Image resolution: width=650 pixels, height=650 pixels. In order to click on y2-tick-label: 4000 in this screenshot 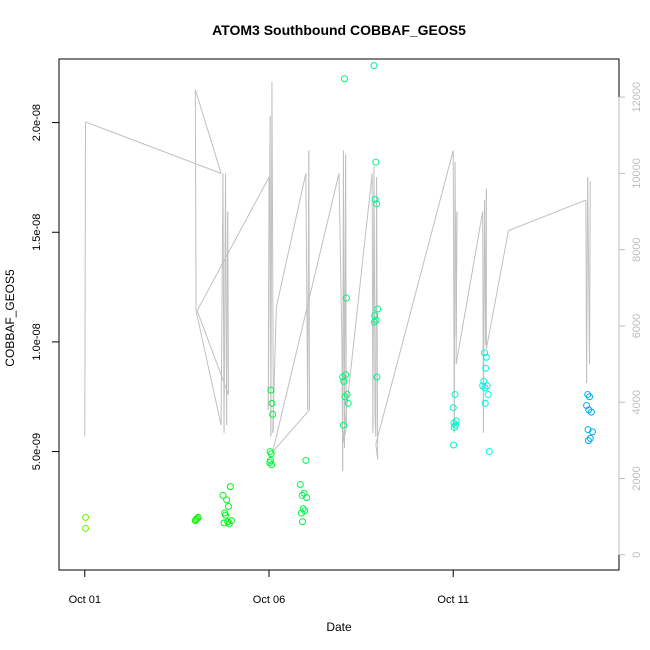, I will do `click(637, 402)`.